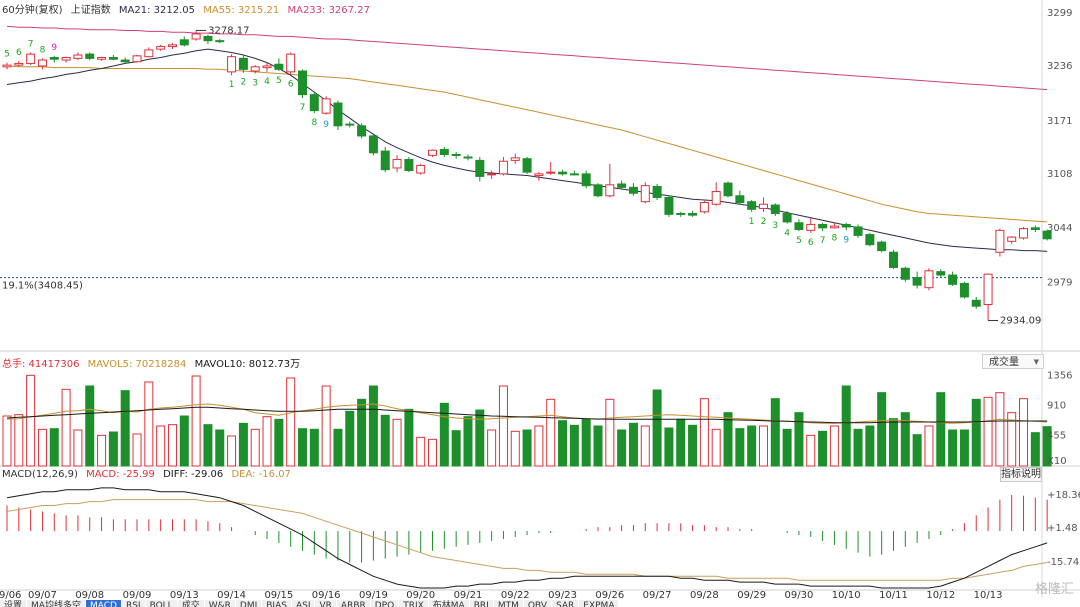 The width and height of the screenshot is (1080, 607). I want to click on td-count-label: 9, so click(326, 125).